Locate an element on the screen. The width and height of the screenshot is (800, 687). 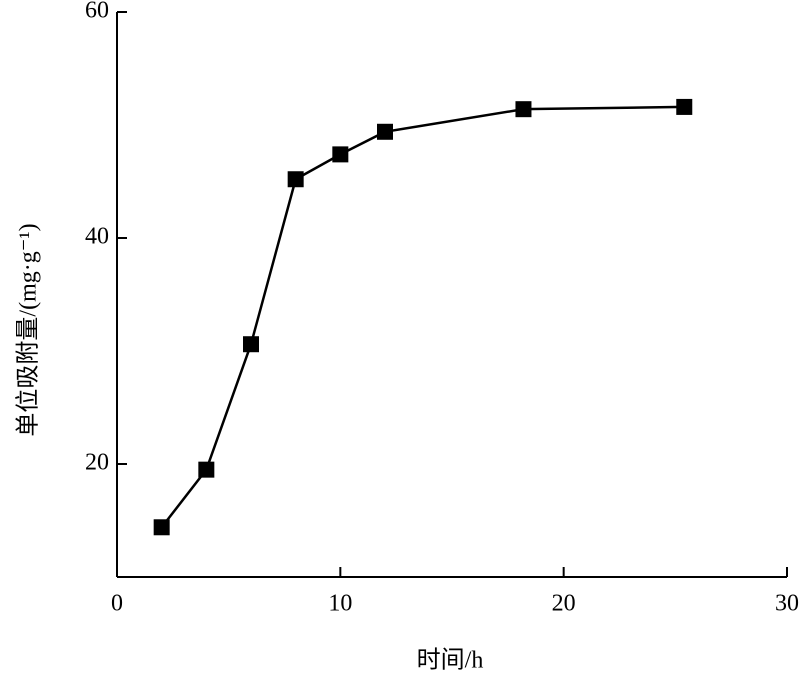
y-tick-label: 60 is located at coordinates (97, 12).